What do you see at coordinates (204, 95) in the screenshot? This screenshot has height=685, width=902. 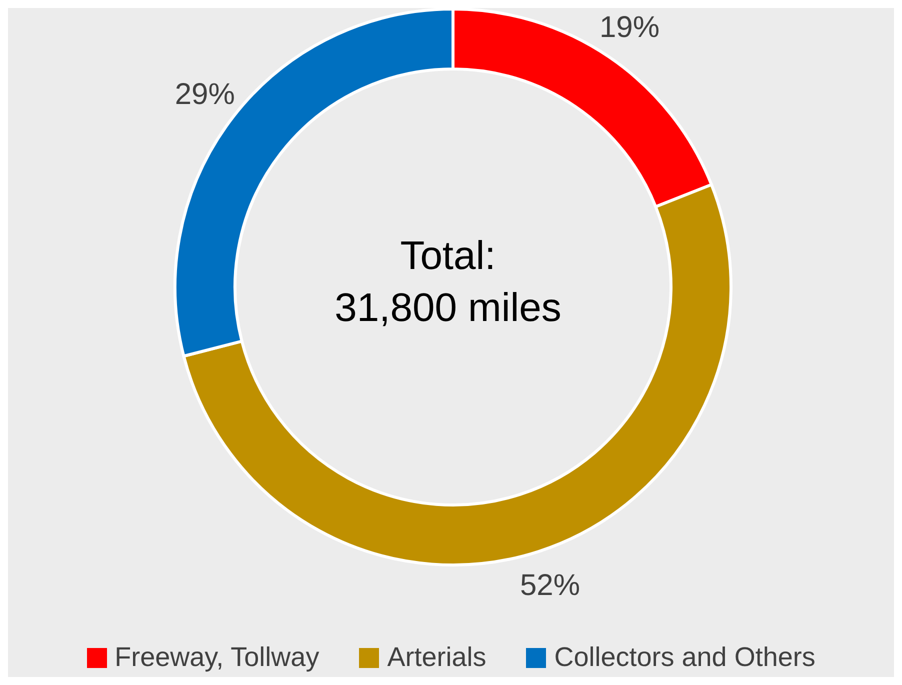 I see `data-label: 29%` at bounding box center [204, 95].